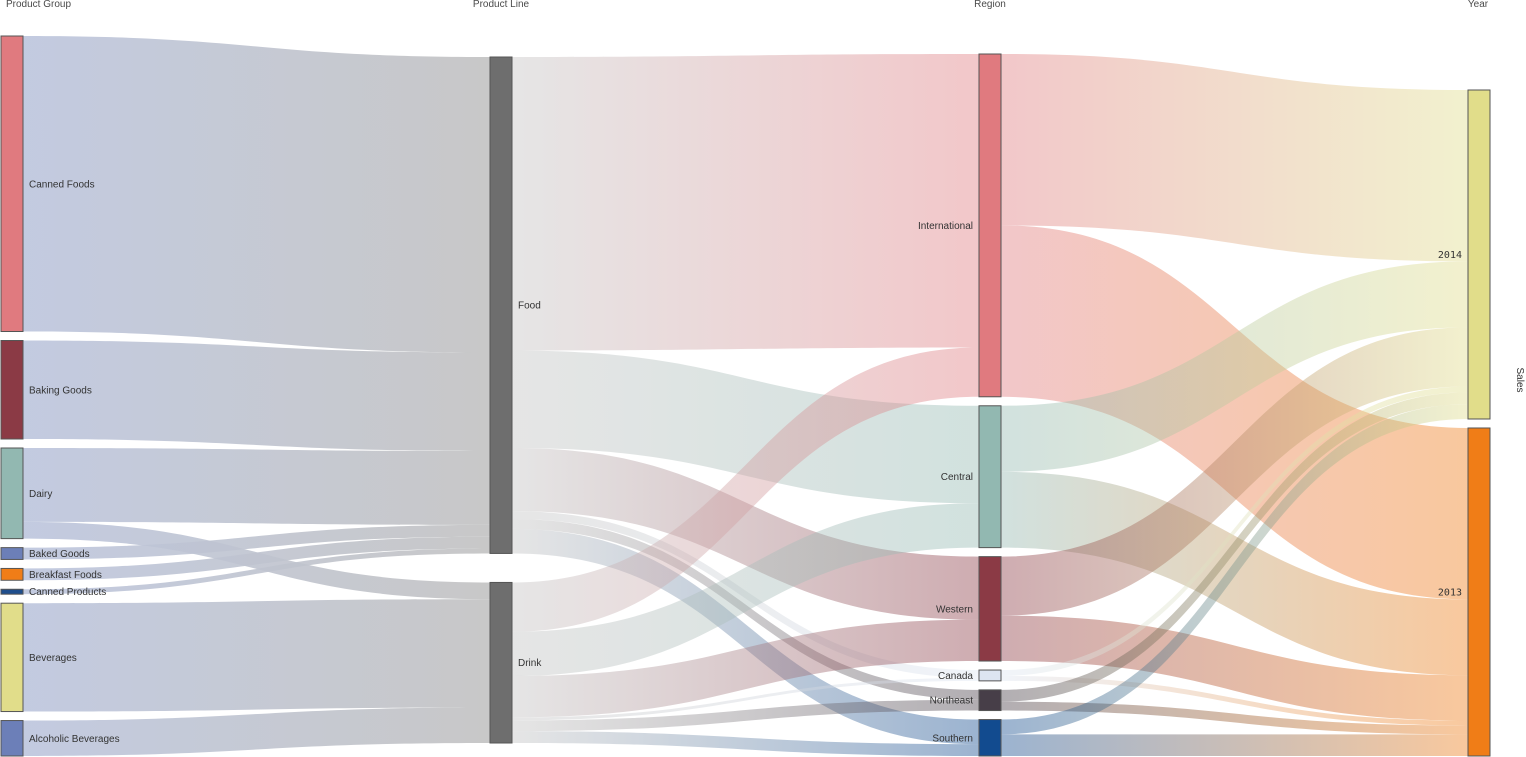 This screenshot has width=1526, height=757. What do you see at coordinates (12, 574) in the screenshot?
I see `node-breakfast-foods` at bounding box center [12, 574].